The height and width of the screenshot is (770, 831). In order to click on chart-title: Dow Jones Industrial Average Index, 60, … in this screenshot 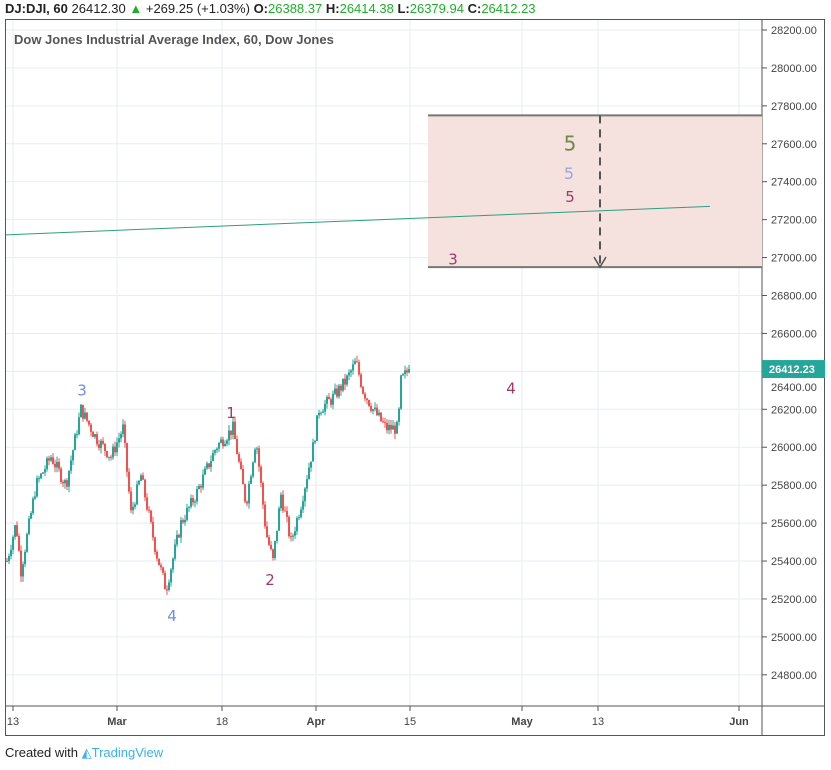, I will do `click(174, 39)`.